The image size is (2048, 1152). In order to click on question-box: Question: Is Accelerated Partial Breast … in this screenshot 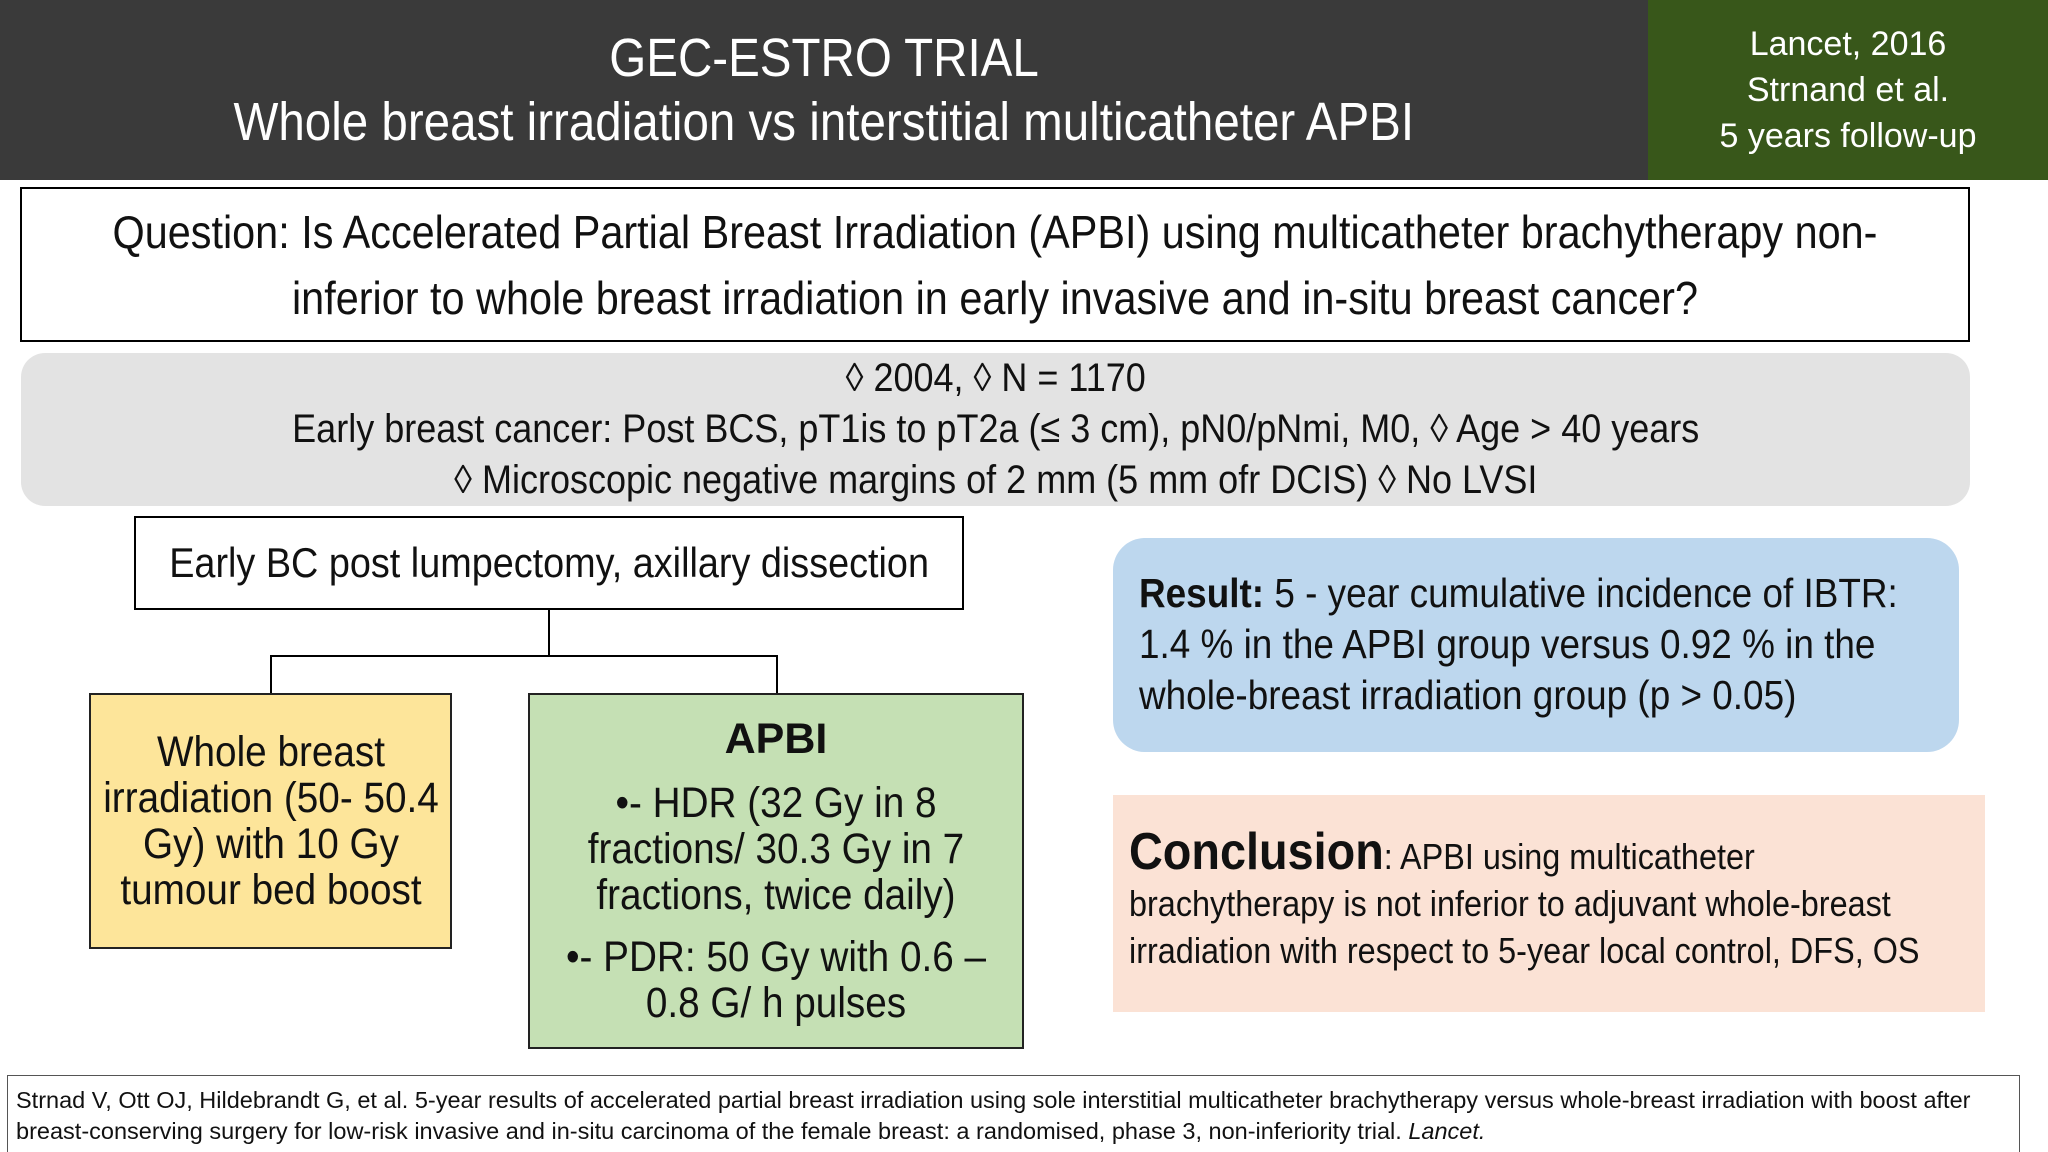, I will do `click(995, 264)`.